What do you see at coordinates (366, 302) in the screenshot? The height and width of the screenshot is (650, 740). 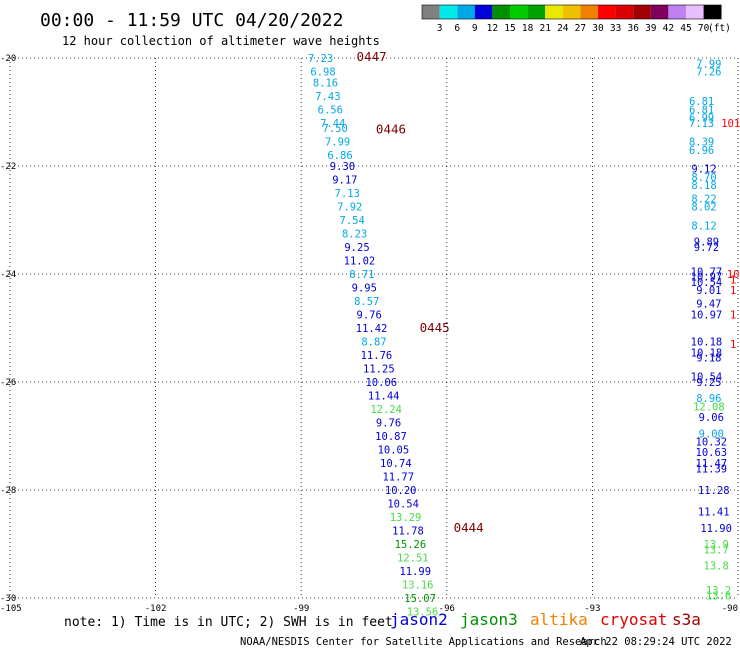 I see `data-label: 8.57` at bounding box center [366, 302].